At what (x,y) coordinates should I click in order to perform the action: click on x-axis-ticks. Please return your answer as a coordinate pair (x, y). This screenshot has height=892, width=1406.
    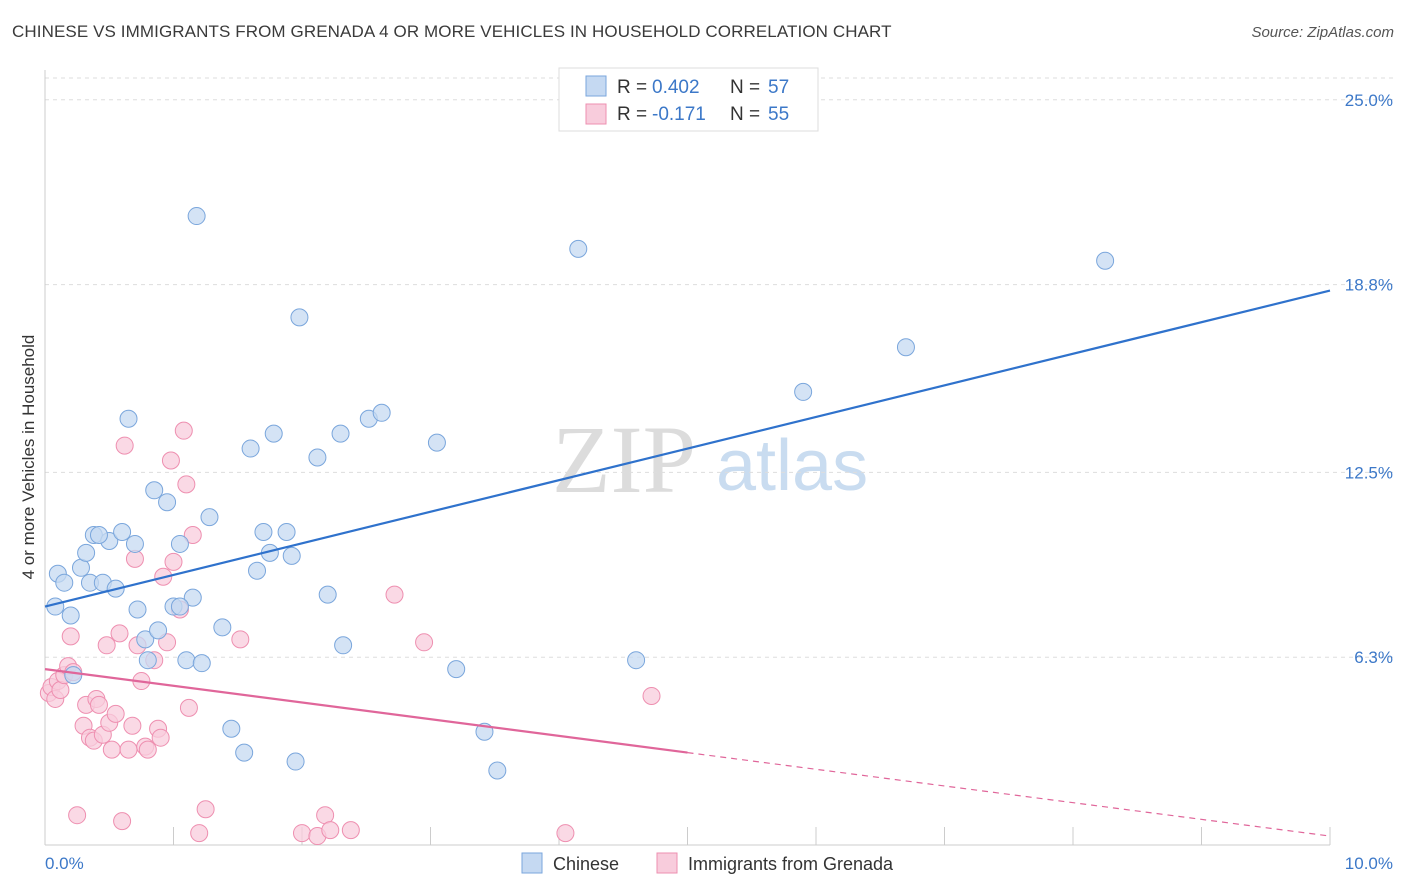
    Looking at the image, I should click on (687, 836).